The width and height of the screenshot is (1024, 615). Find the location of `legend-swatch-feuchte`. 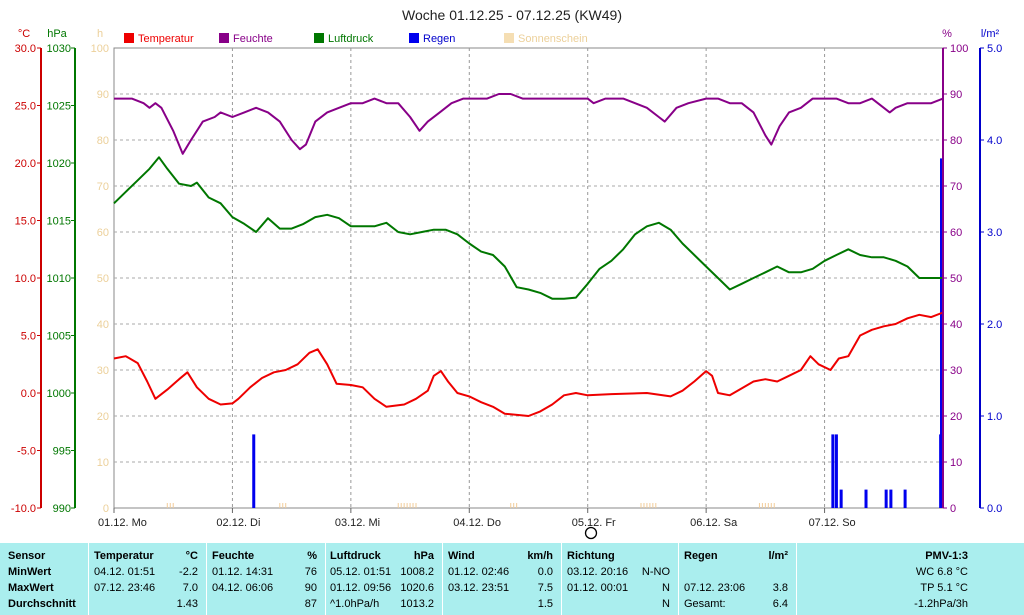

legend-swatch-feuchte is located at coordinates (224, 38).